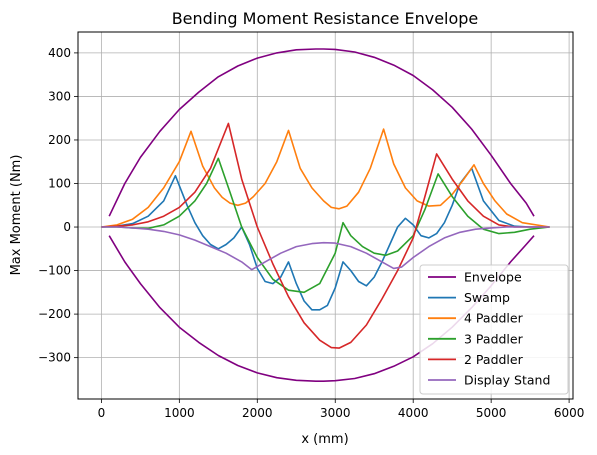 The height and width of the screenshot is (455, 597). I want to click on x-axis-label: x (mm), so click(324, 439).